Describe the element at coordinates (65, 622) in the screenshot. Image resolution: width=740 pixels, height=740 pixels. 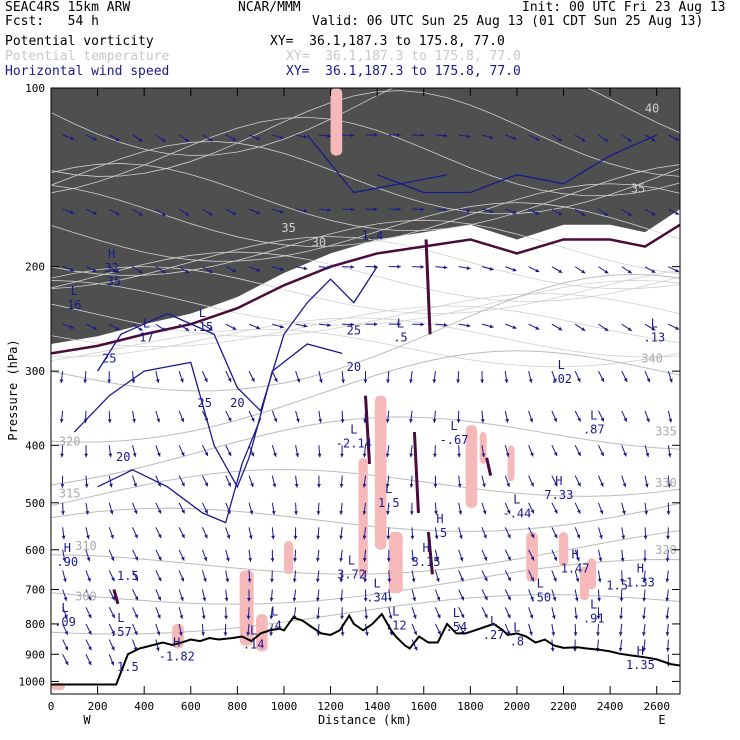
I see `extremum-value: .09` at that location.